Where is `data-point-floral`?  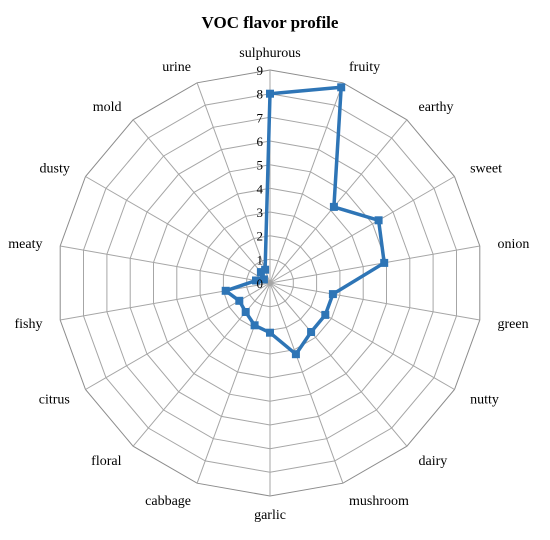
data-point-floral is located at coordinates (245, 312).